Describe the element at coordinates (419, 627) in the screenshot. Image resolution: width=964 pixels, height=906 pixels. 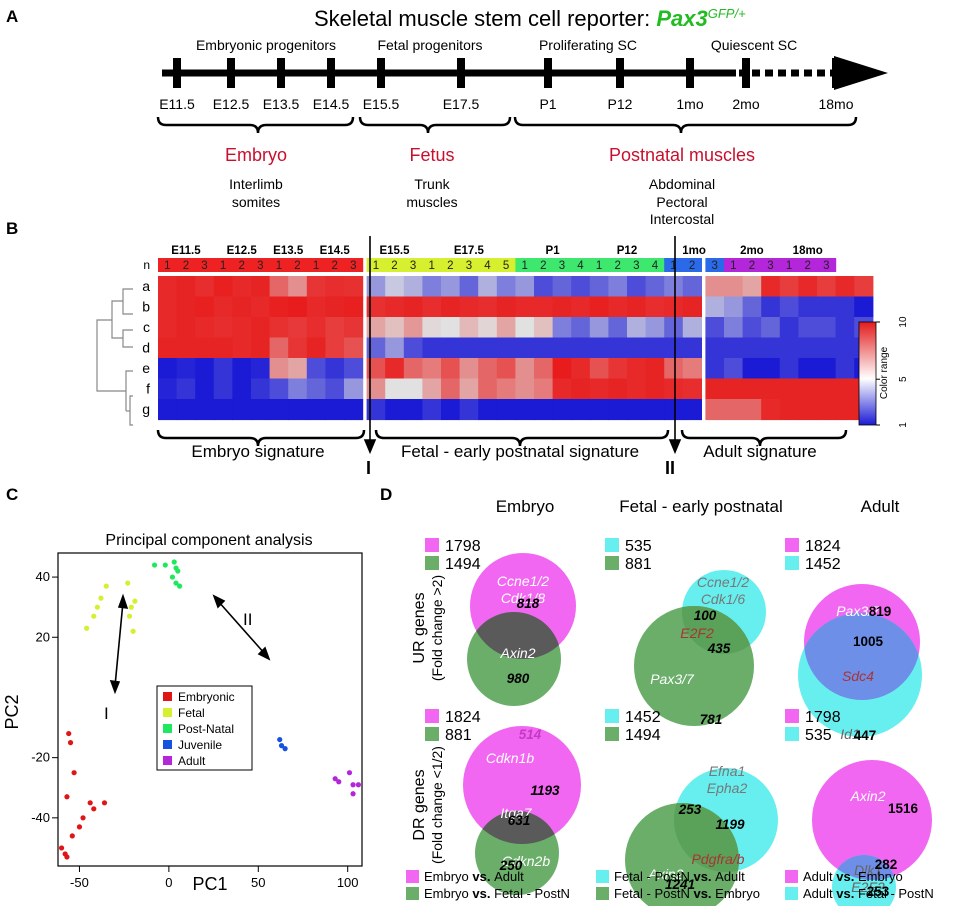
I see `svg-text: UR genes` at that location.